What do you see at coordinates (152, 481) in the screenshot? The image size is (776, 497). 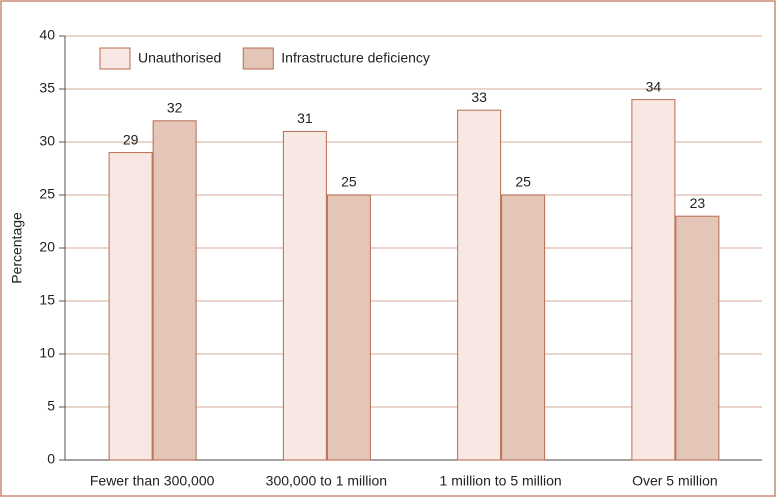 I see `x-tick-label: Fewer than 300,000` at bounding box center [152, 481].